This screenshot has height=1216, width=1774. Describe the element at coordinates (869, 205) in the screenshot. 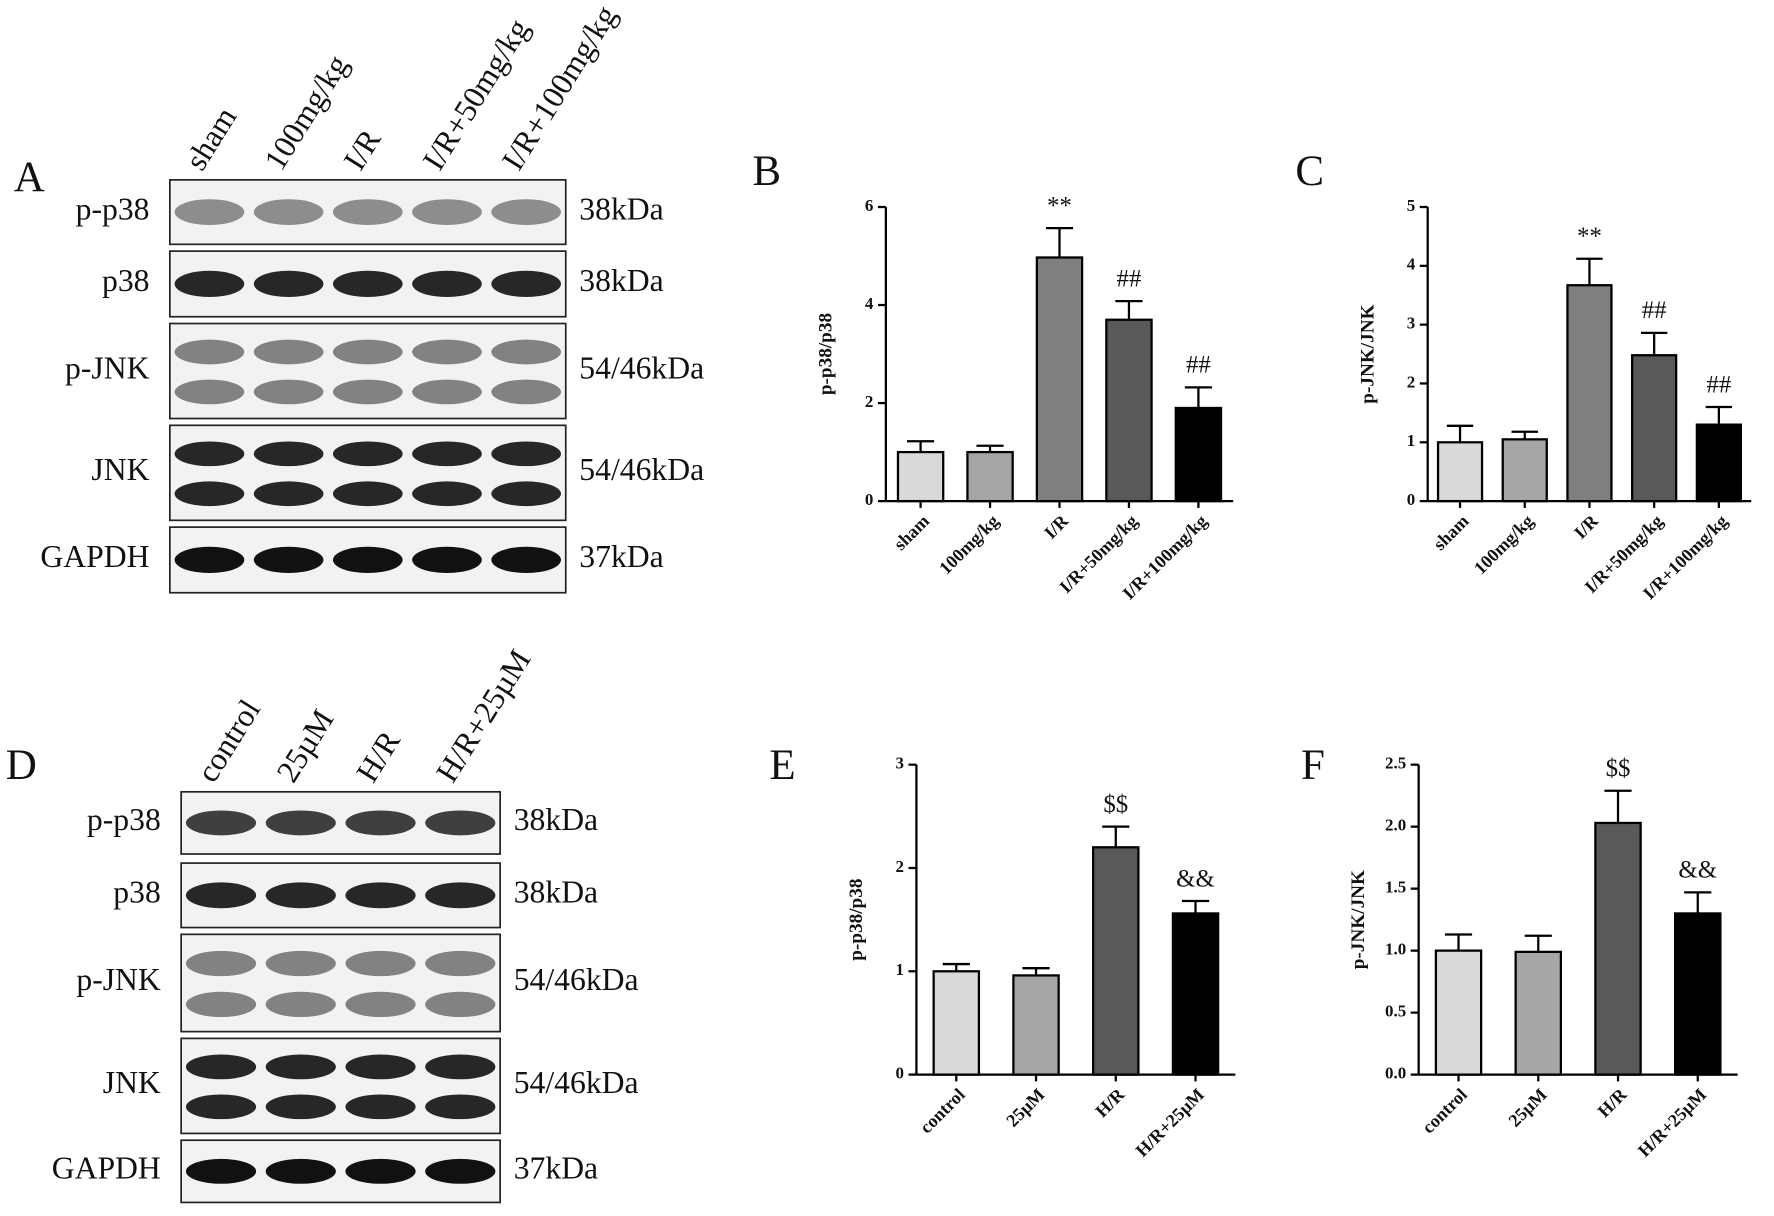

I see `y-tick-label: 6` at that location.